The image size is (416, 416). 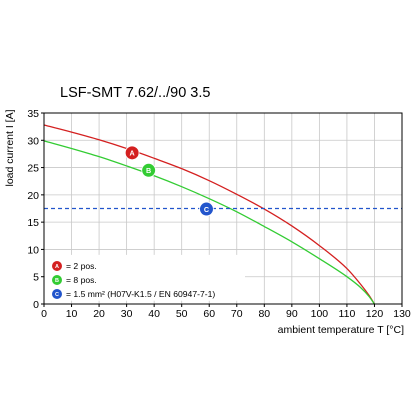 I want to click on x-tick-label-0: 0, so click(x=44, y=314).